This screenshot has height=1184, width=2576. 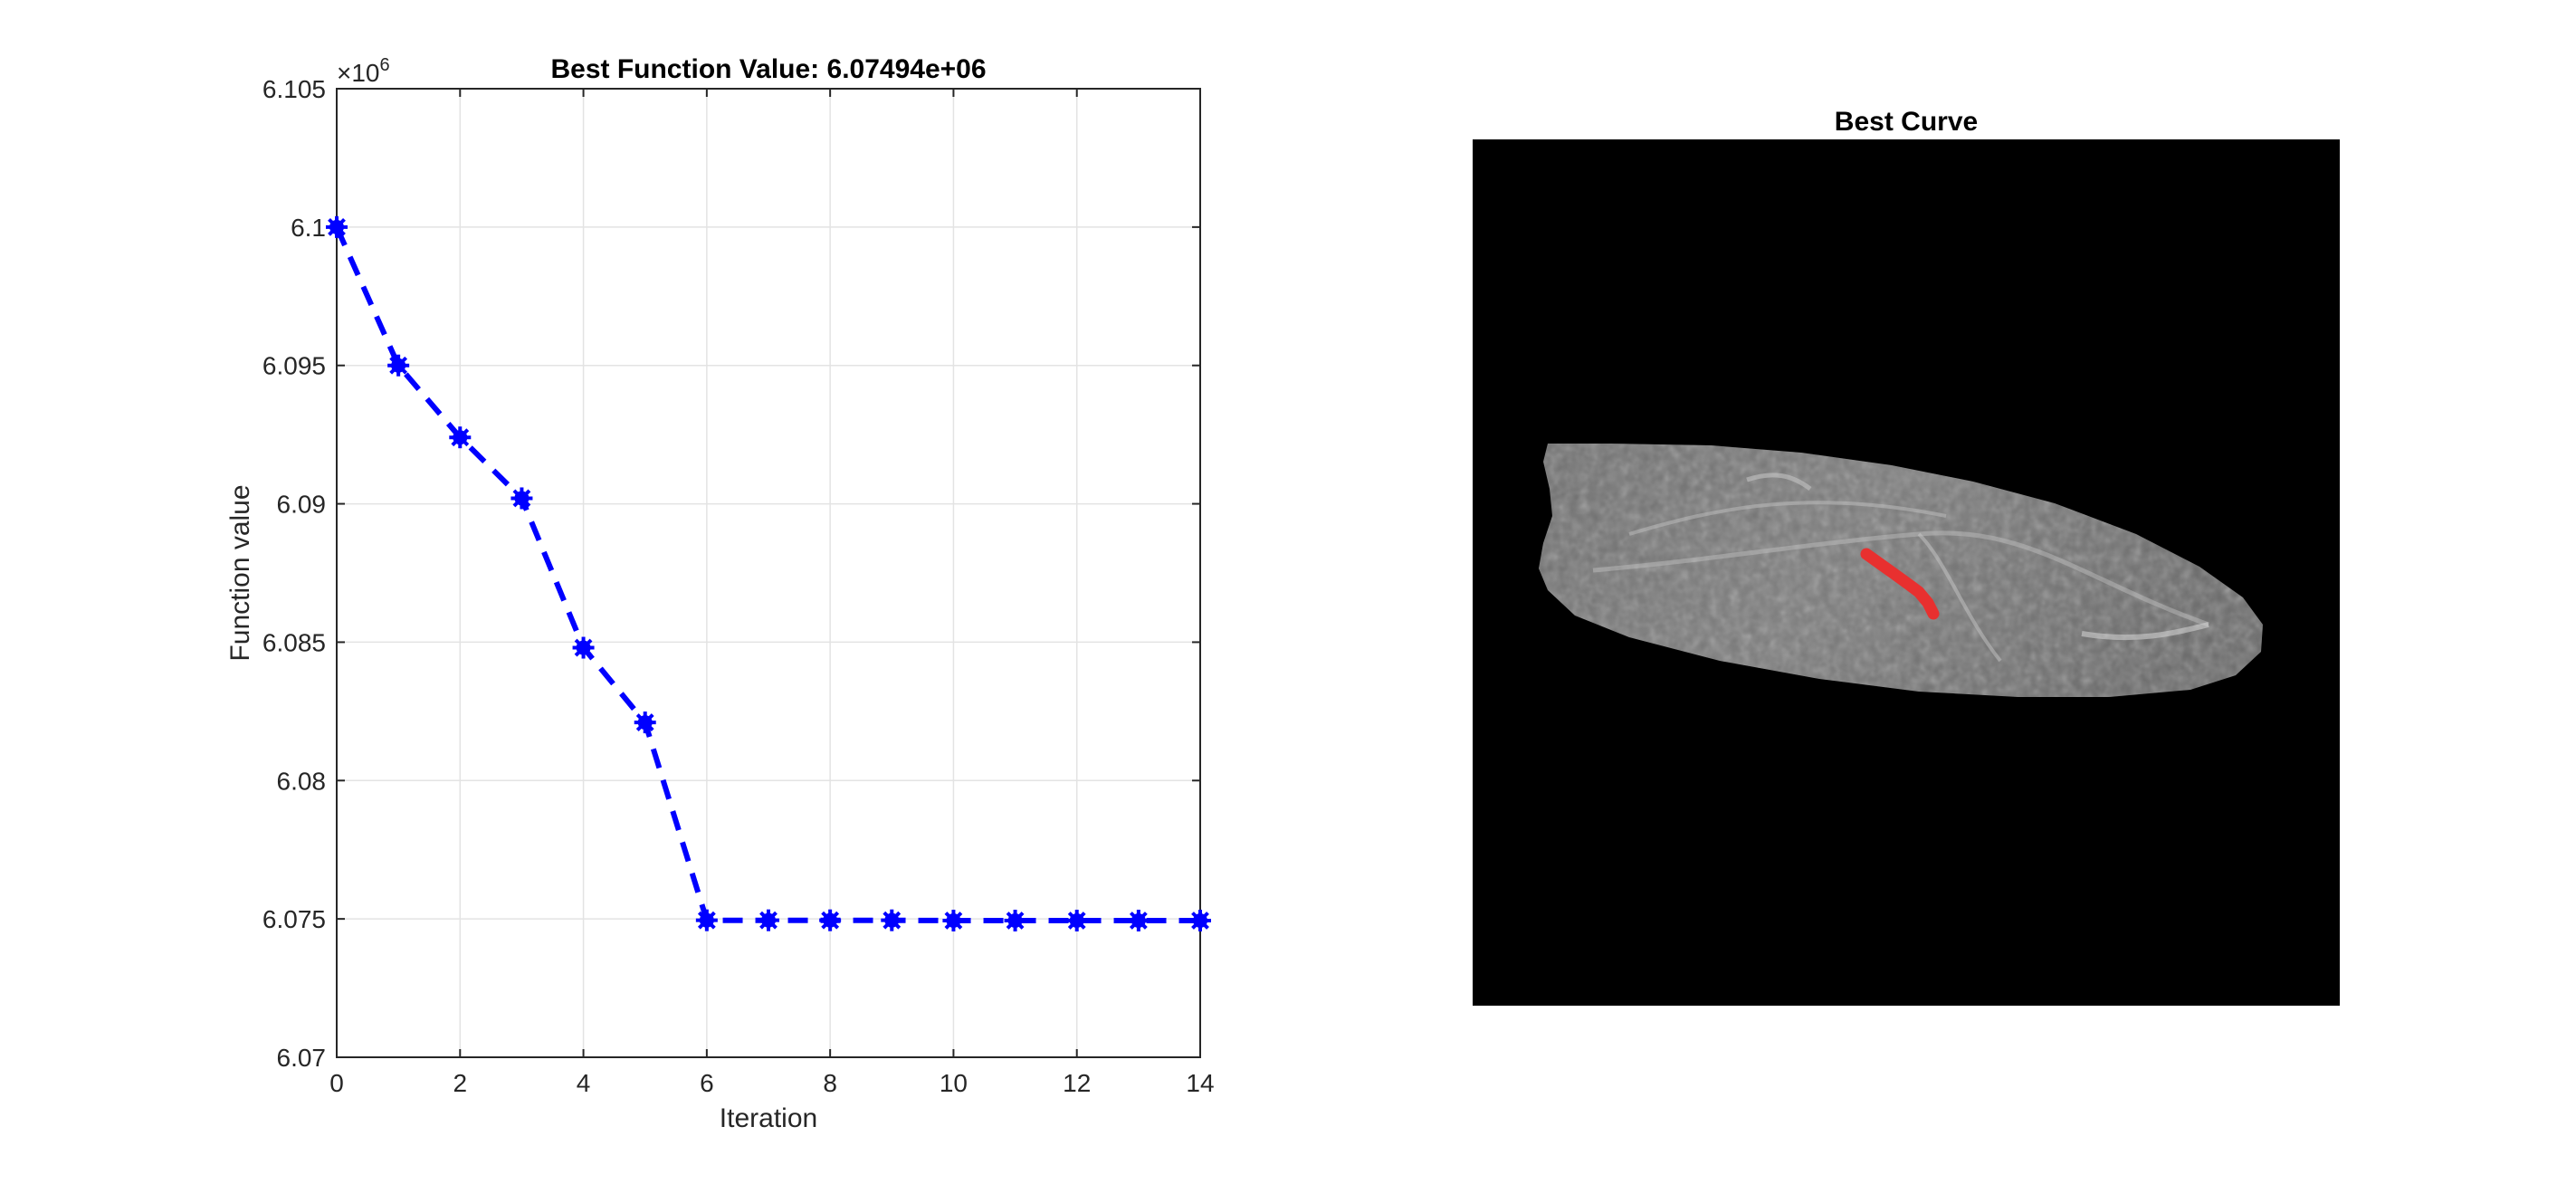 What do you see at coordinates (768, 1118) in the screenshot?
I see `x-axis-label: Iteration` at bounding box center [768, 1118].